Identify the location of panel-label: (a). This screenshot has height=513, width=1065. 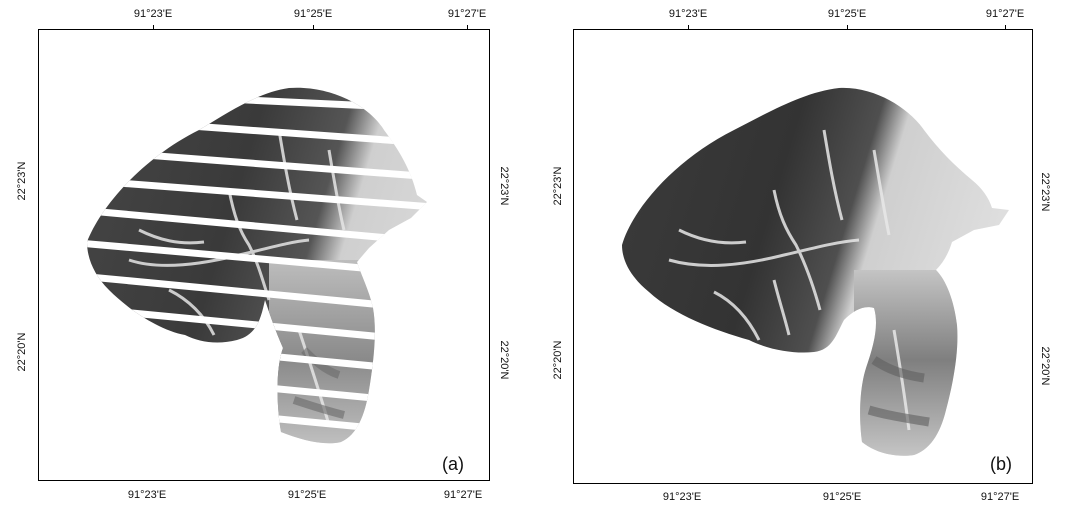
(453, 464).